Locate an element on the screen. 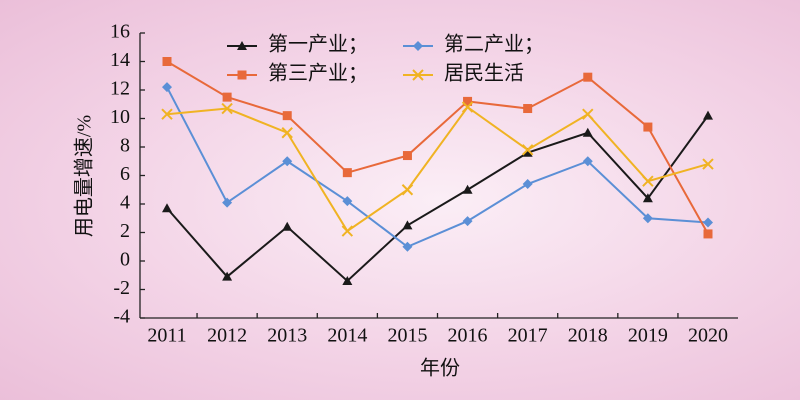  y-tick-label: 14 is located at coordinates (120, 60).